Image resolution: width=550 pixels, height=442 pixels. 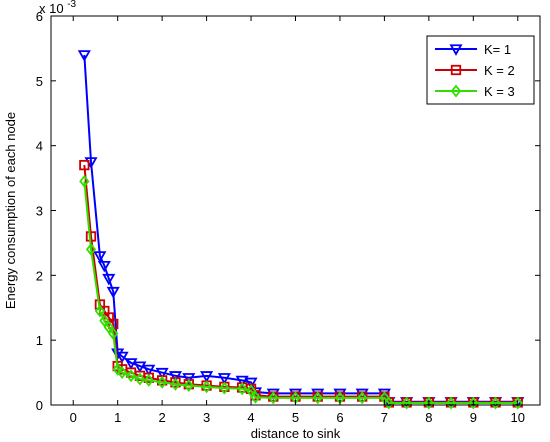 I want to click on legend: K= 1 K = 2 K = 3, so click(x=480, y=70).